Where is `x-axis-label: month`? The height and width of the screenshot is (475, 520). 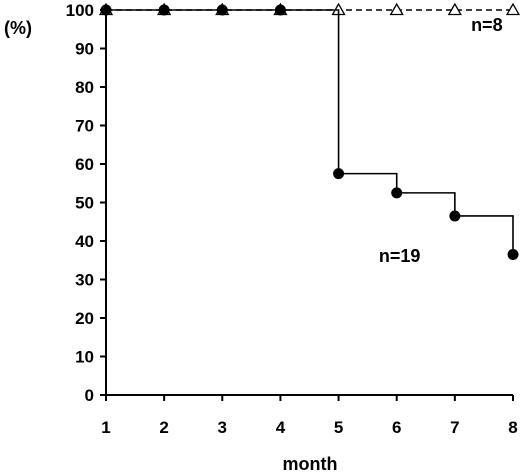 x-axis-label: month is located at coordinates (310, 464).